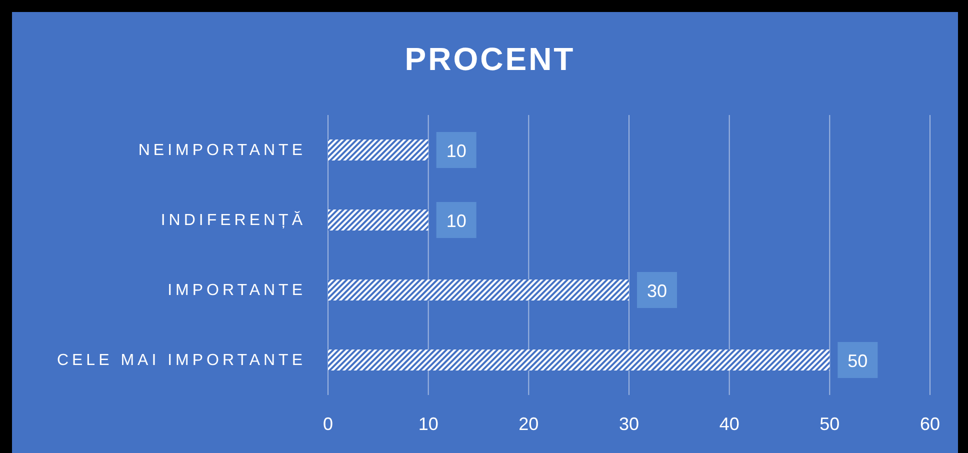 The width and height of the screenshot is (968, 453). I want to click on y-tick-label: IMPORTANTE, so click(237, 291).